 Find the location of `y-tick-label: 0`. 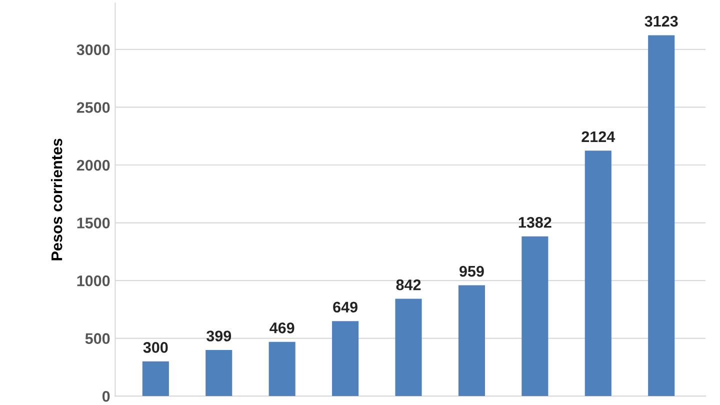

y-tick-label: 0 is located at coordinates (106, 396).